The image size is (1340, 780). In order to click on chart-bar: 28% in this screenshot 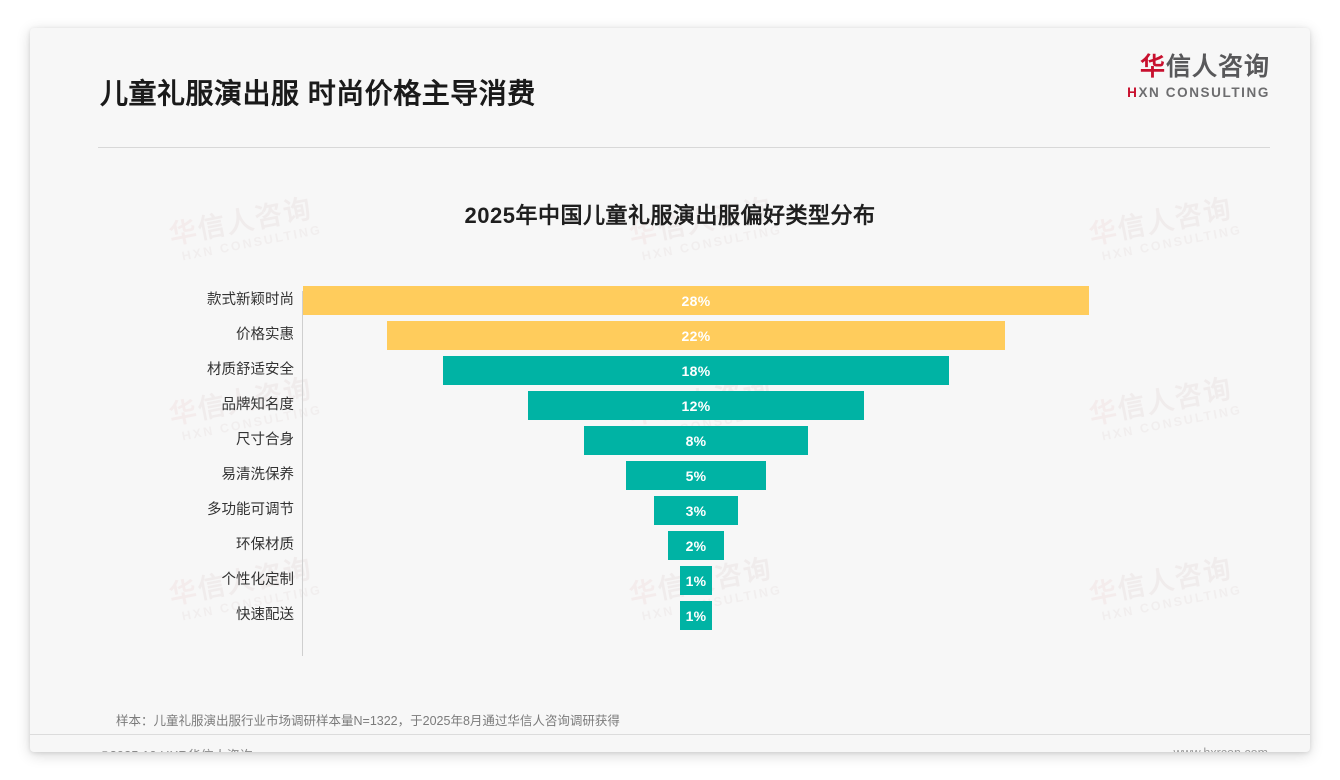, I will do `click(696, 300)`.